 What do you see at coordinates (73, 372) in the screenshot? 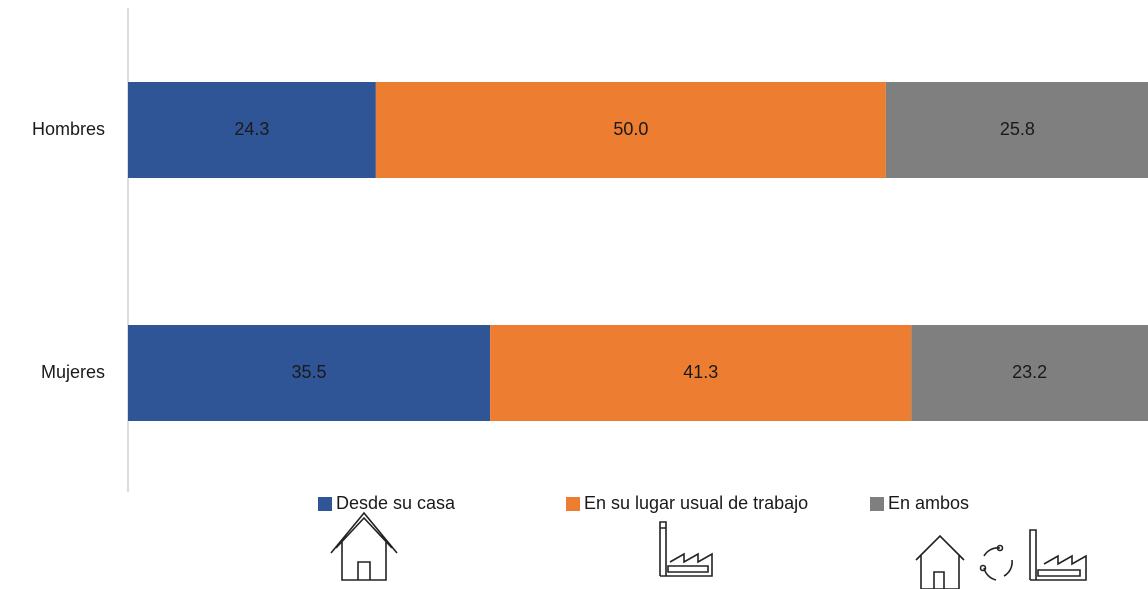
I see `y-tick-label: Mujeres` at bounding box center [73, 372].